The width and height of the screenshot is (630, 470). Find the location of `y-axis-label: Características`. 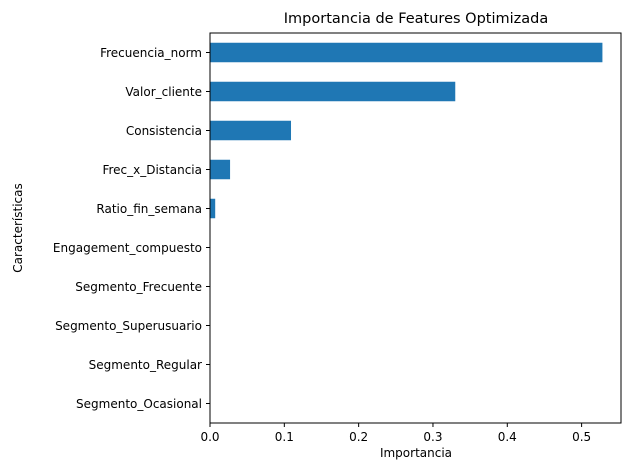

y-axis-label: Características is located at coordinates (18, 227).